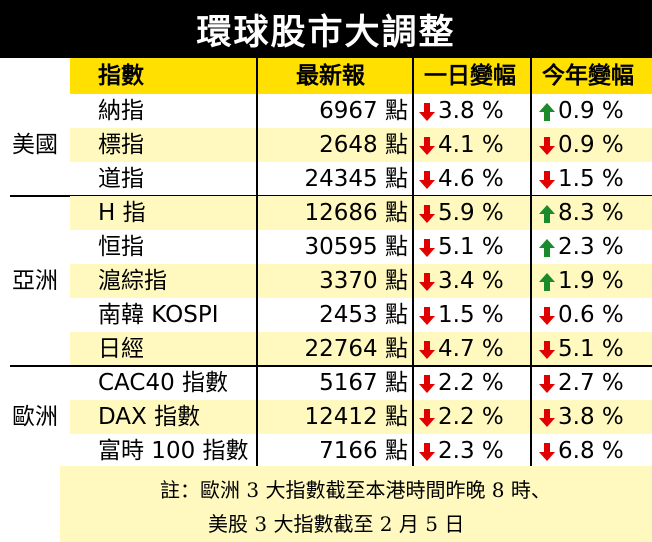 The width and height of the screenshot is (652, 542). What do you see at coordinates (471, 213) in the screenshot?
I see `day-change-value: 5.9 %` at bounding box center [471, 213].